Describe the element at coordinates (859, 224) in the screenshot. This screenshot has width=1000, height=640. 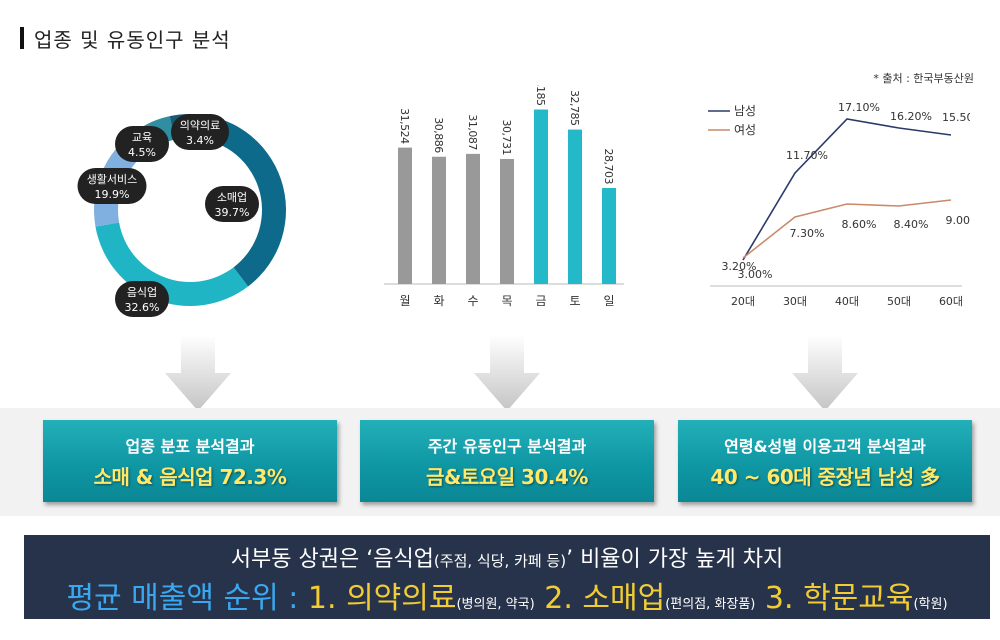
I see `line-value-label: 8.60%` at that location.